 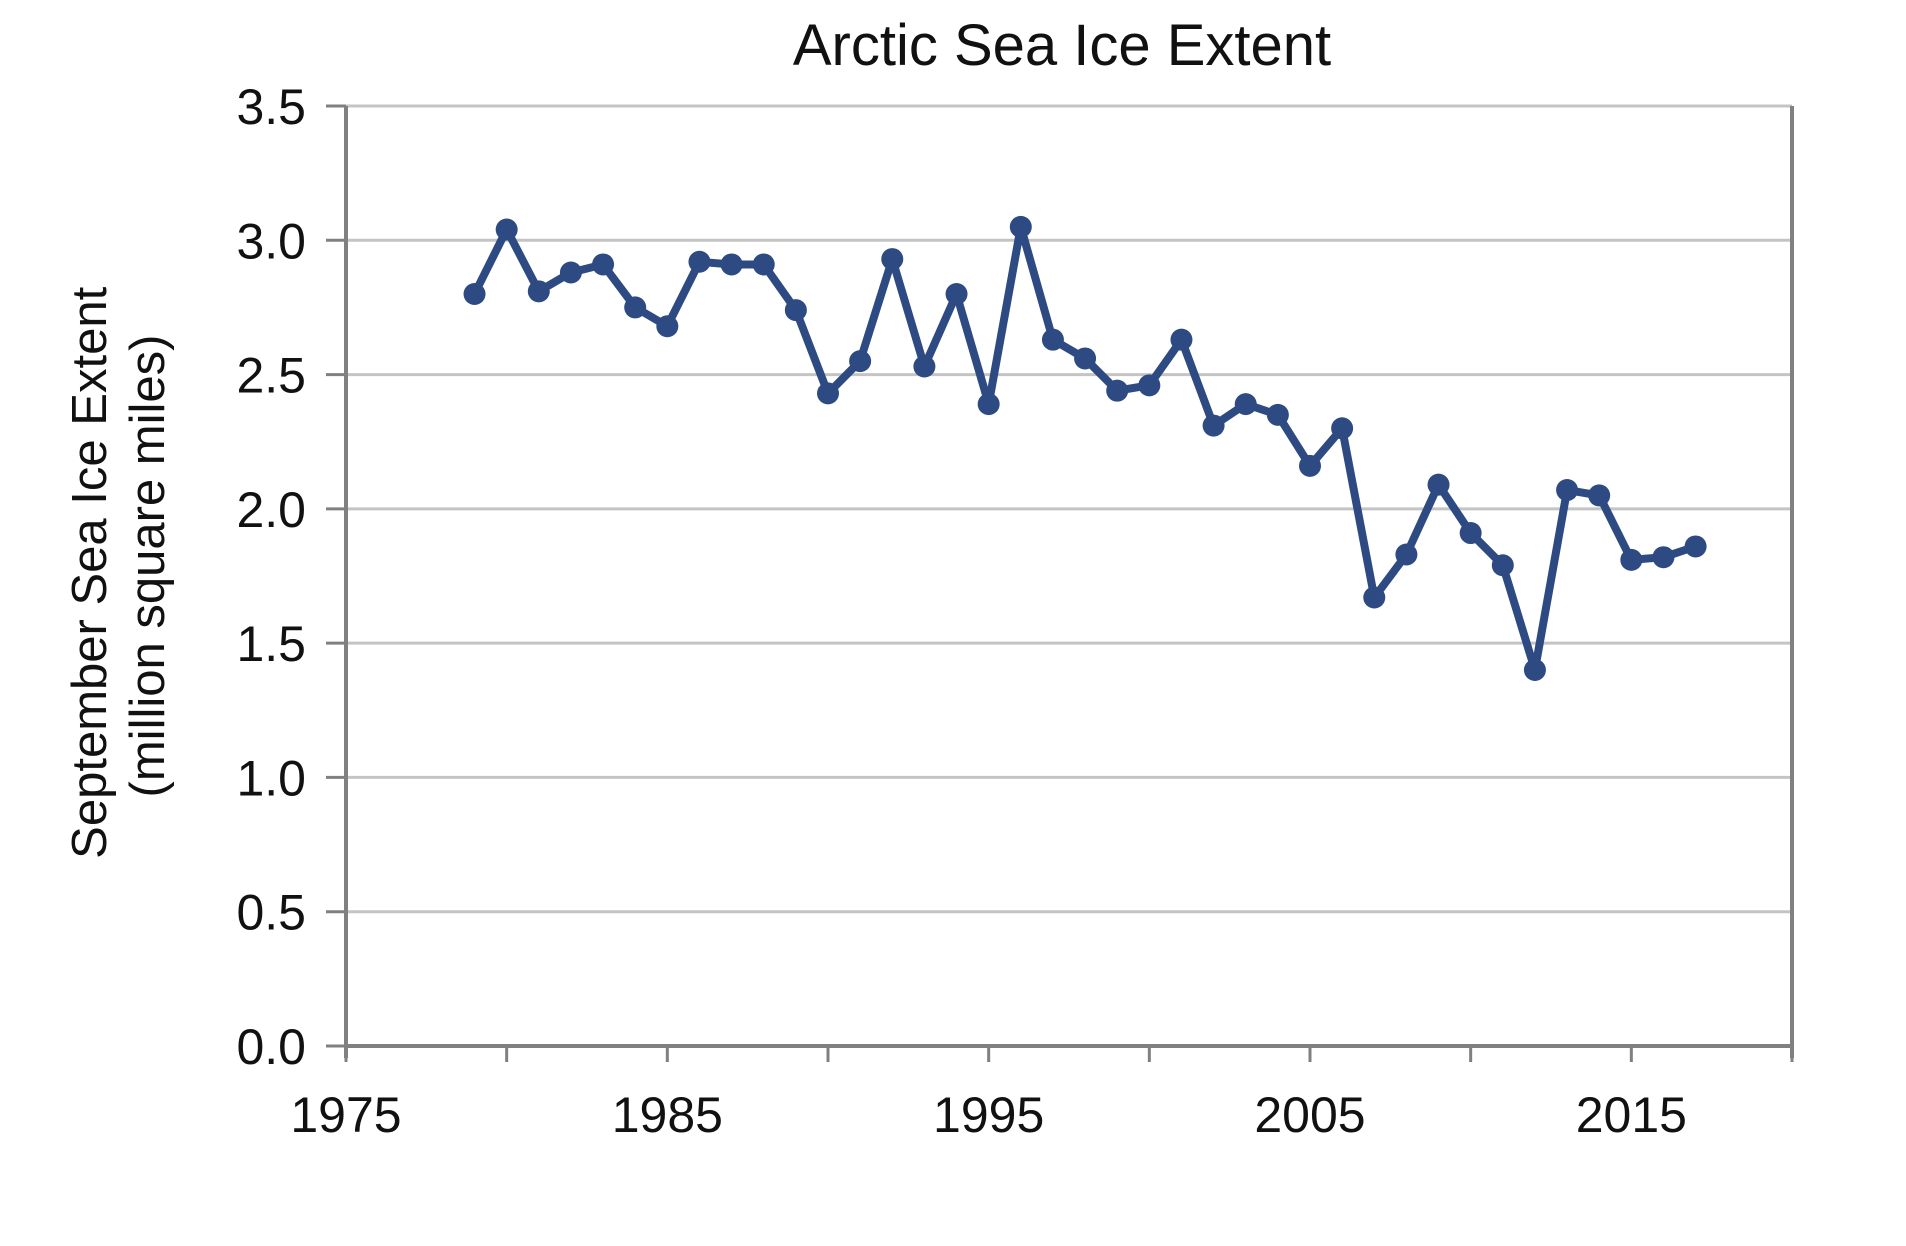 What do you see at coordinates (570, 272) in the screenshot?
I see `data-point-1982` at bounding box center [570, 272].